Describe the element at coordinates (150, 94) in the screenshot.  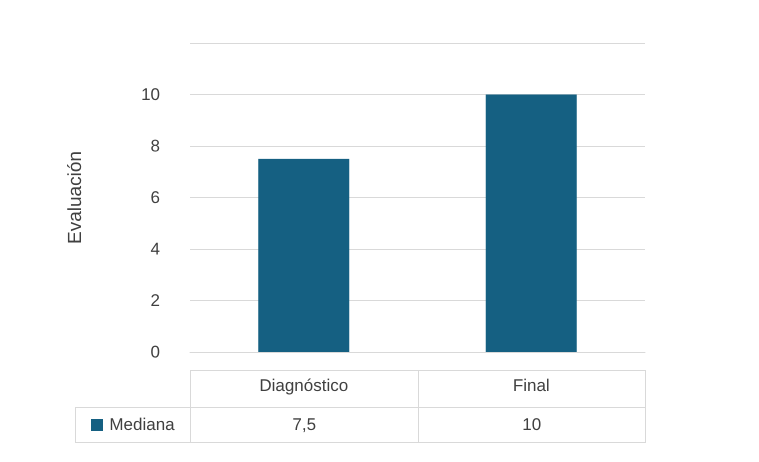
I see `y-tick-label: 10` at that location.